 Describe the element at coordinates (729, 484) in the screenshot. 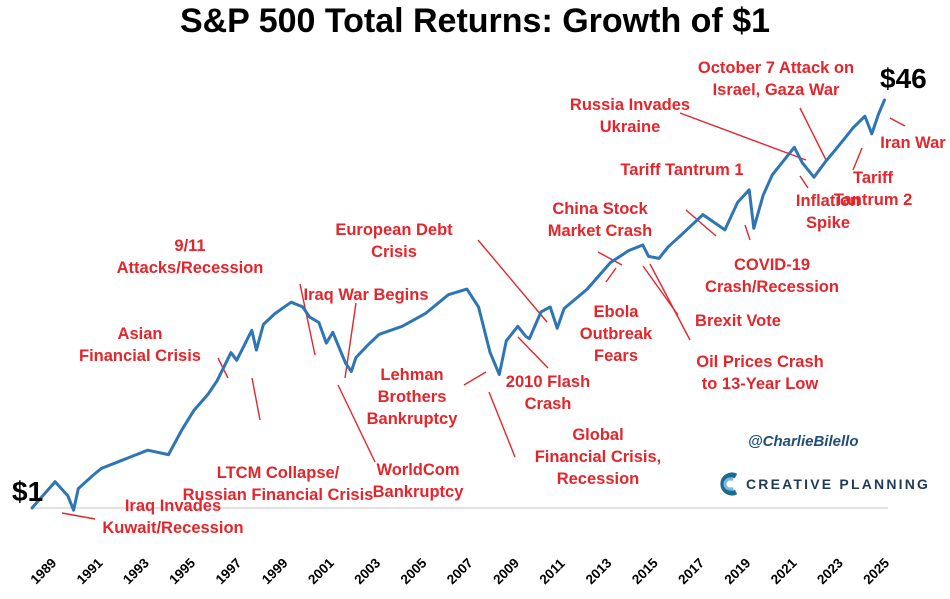

I see `creative-planning-logo-icon` at that location.